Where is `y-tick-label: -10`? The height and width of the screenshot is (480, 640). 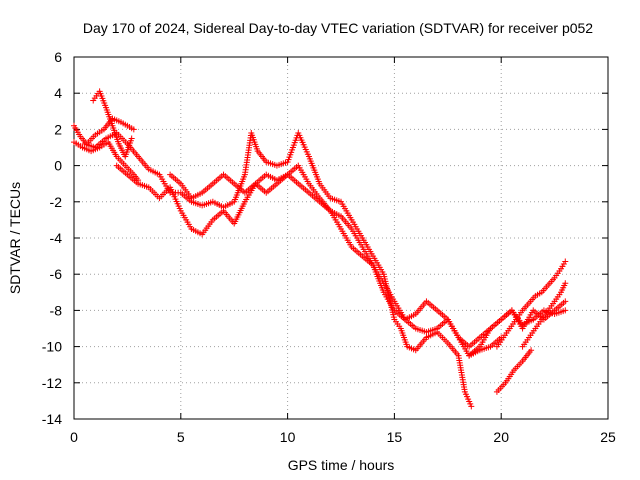
y-tick-label: -10 is located at coordinates (52, 347).